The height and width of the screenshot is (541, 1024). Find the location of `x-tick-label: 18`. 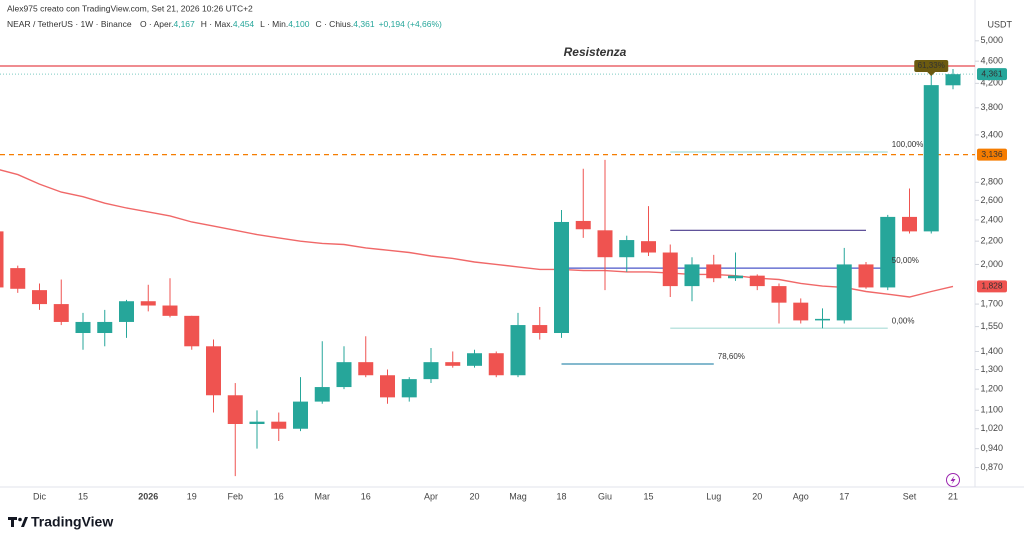

x-tick-label: 18 is located at coordinates (561, 496).